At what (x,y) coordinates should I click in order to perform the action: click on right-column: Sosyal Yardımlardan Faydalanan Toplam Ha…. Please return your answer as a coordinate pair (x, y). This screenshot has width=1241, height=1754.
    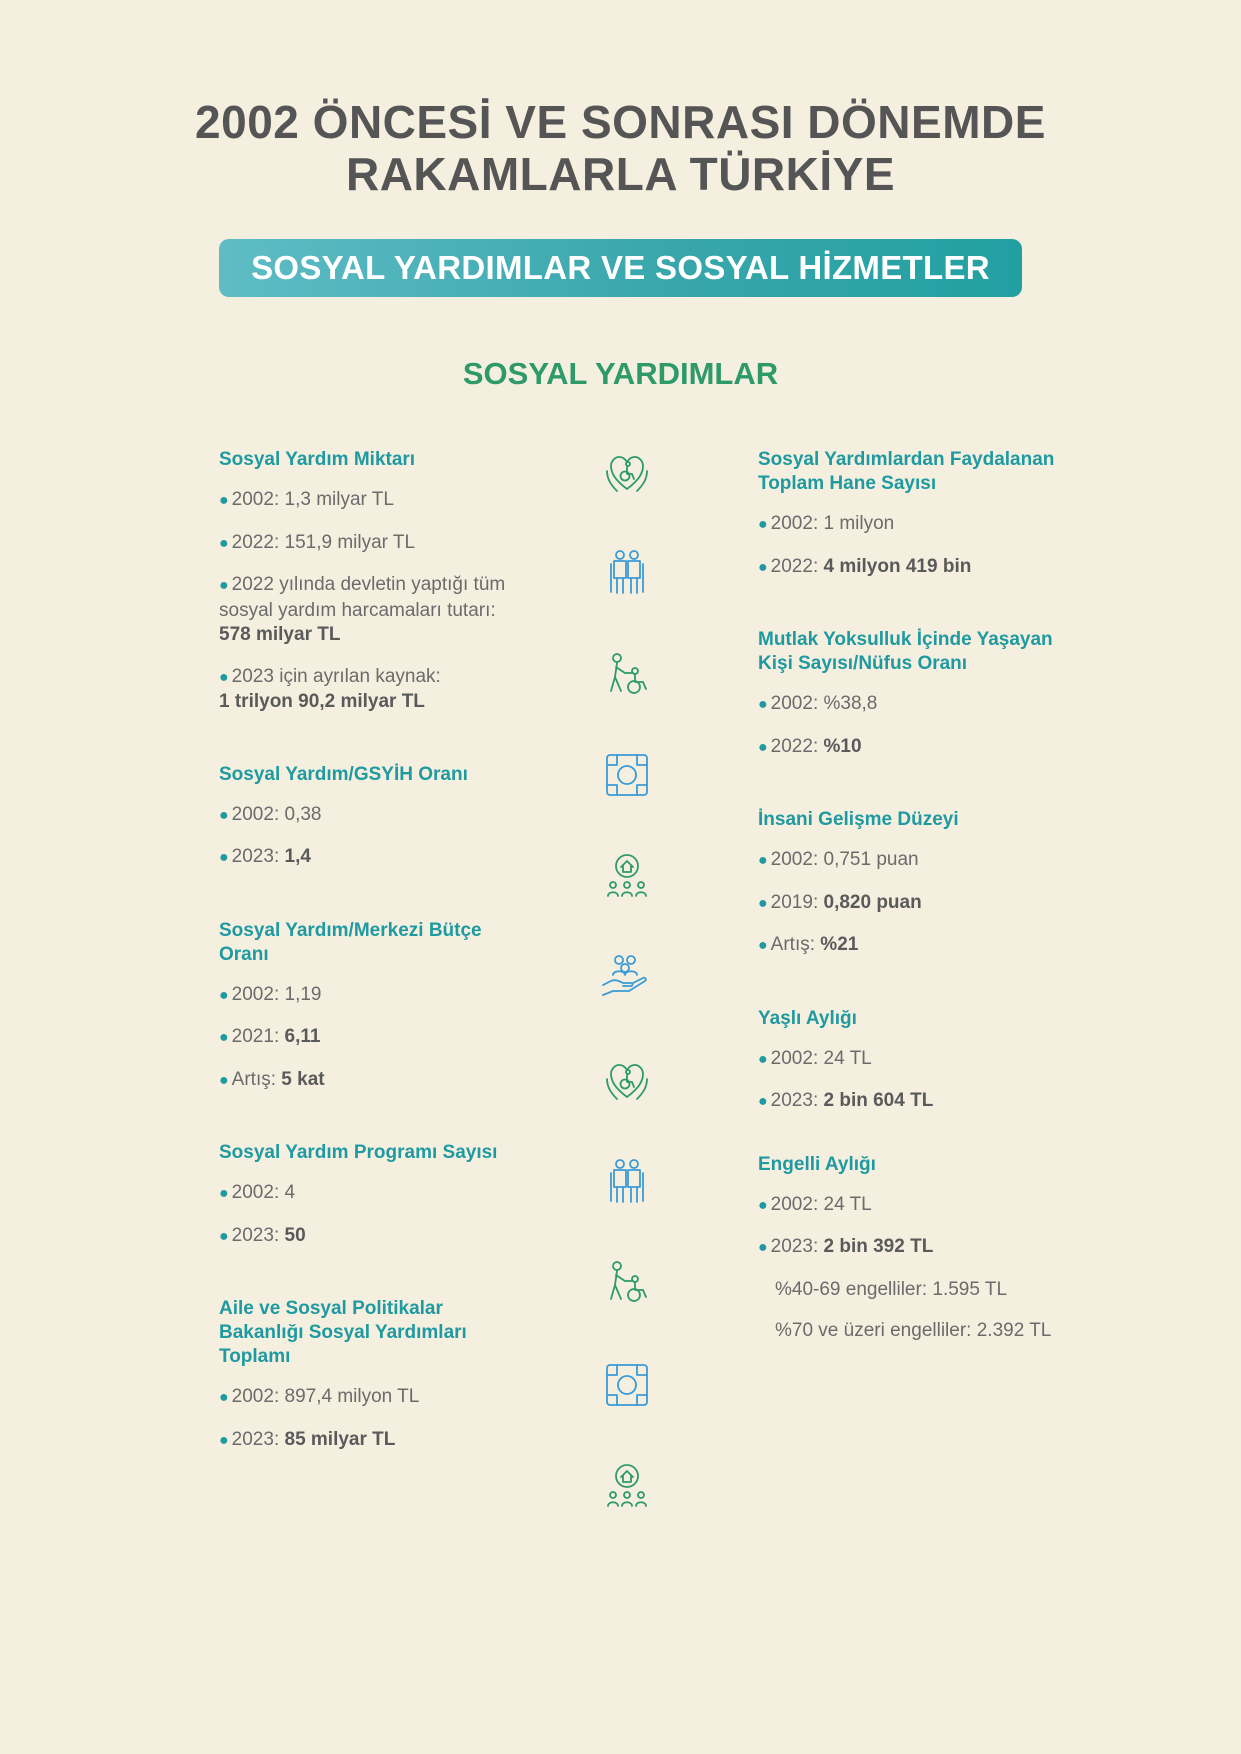
    Looking at the image, I should click on (923, 915).